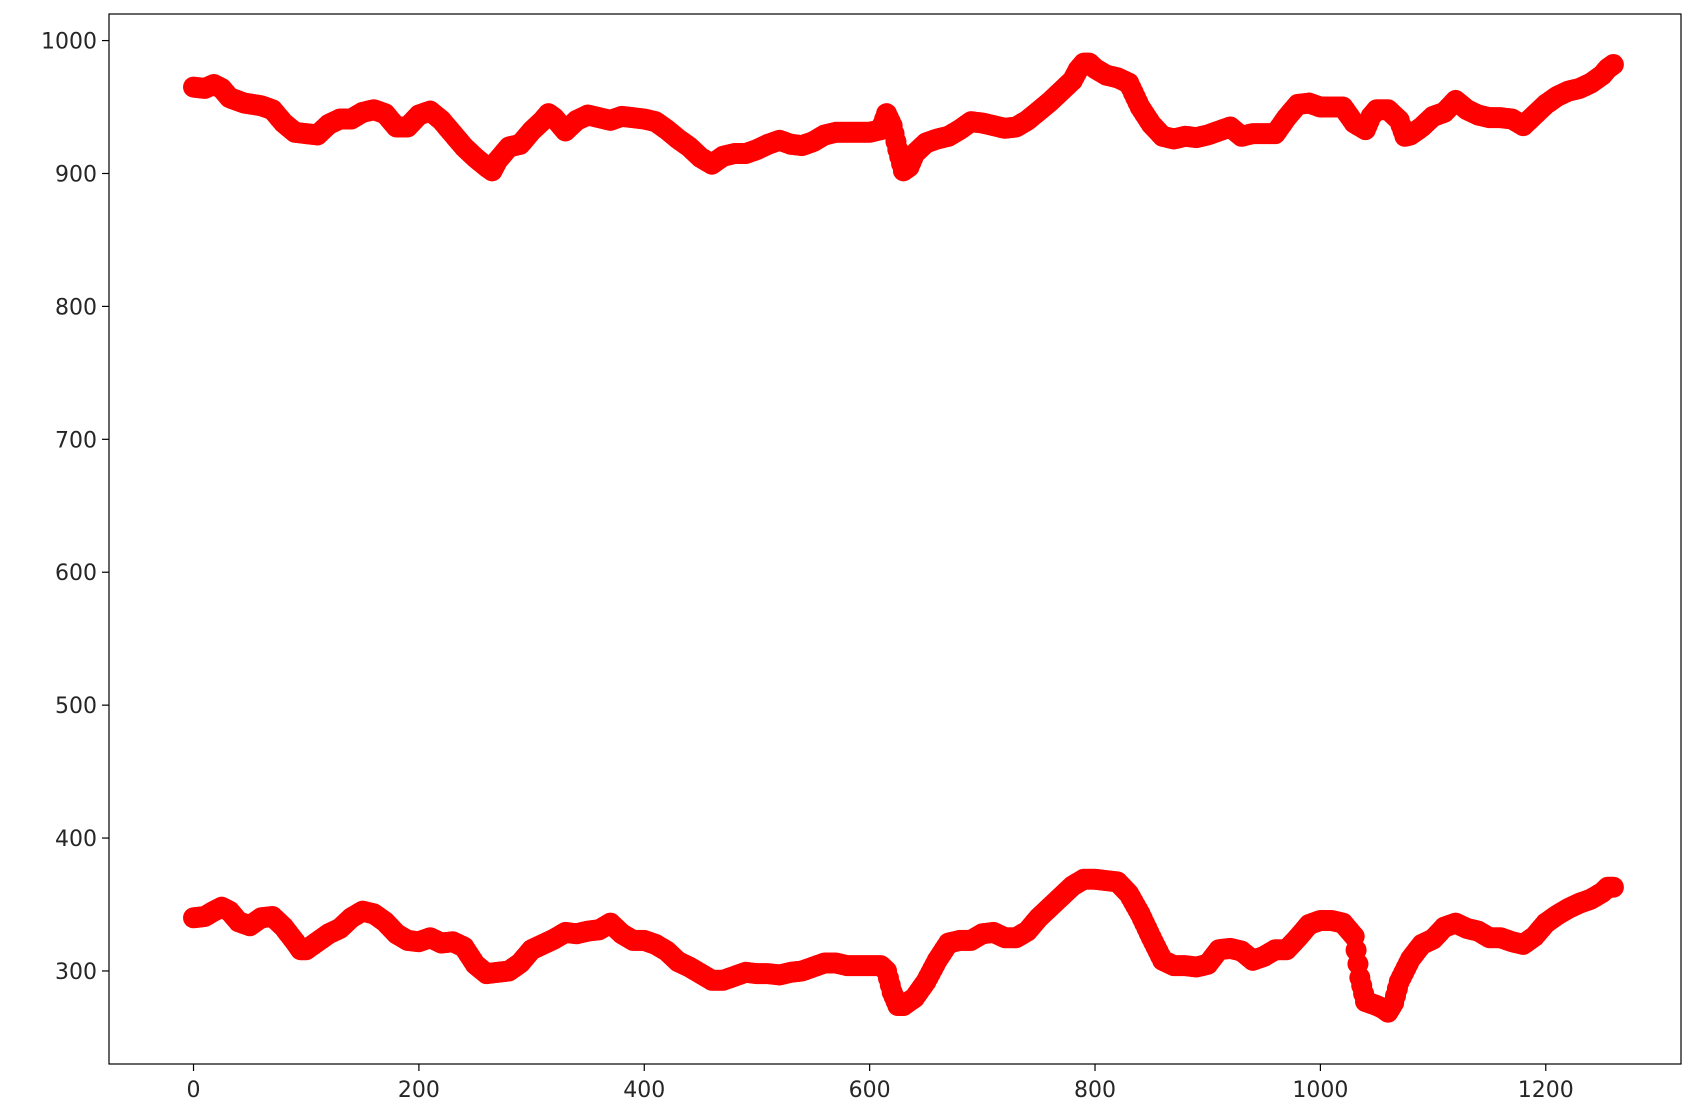 This screenshot has height=1111, width=1699. Describe the element at coordinates (1546, 1090) in the screenshot. I see `x-tick-label: 1200` at that location.